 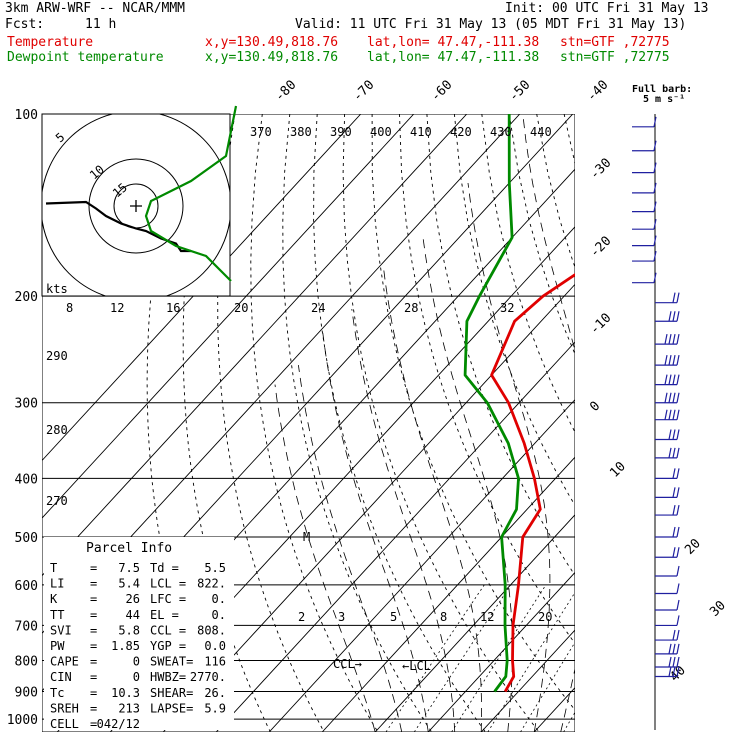 What do you see at coordinates (69, 308) in the screenshot?
I see `mid-axis-label-8: 8` at bounding box center [69, 308].